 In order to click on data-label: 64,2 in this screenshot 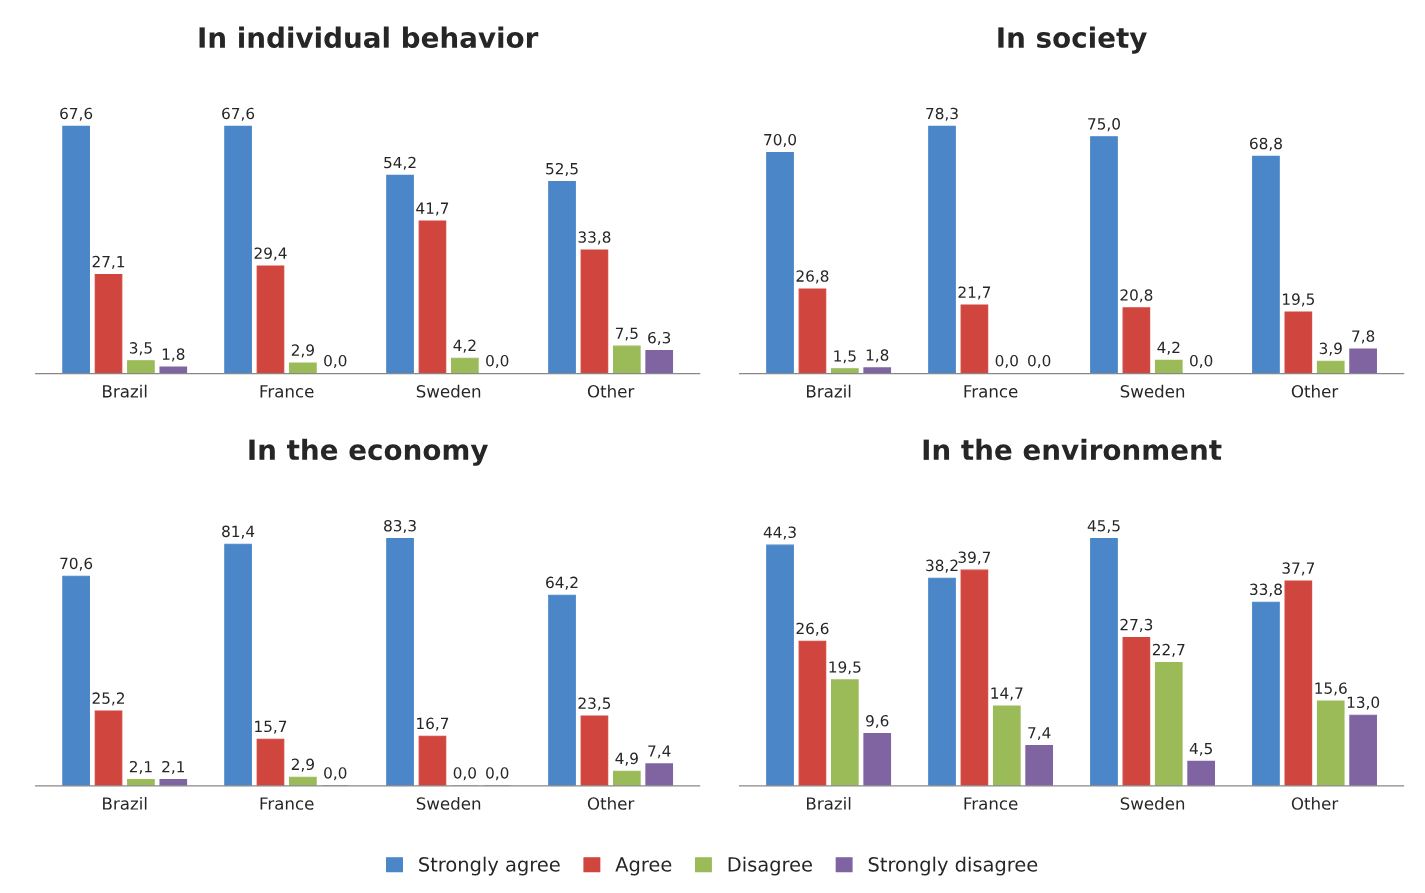, I will do `click(562, 583)`.